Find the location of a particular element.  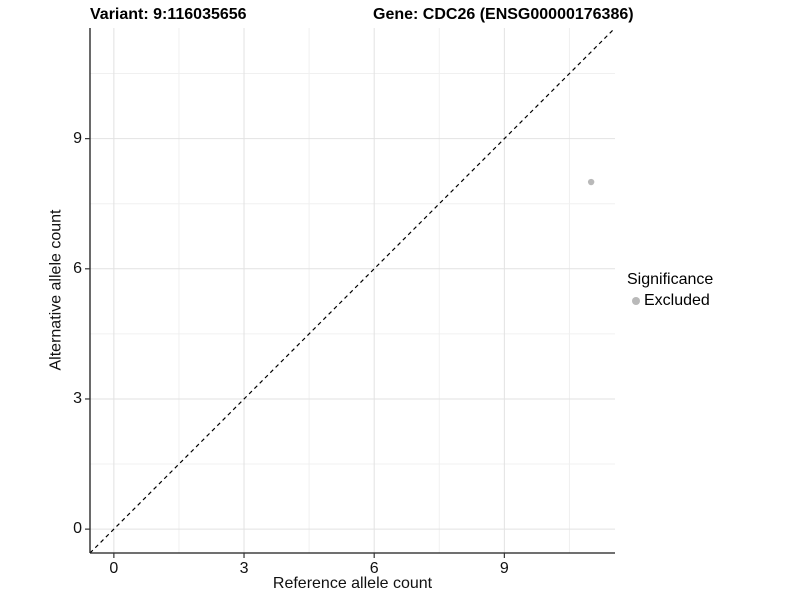

y-axis-title: Alternative allele count is located at coordinates (56, 290).